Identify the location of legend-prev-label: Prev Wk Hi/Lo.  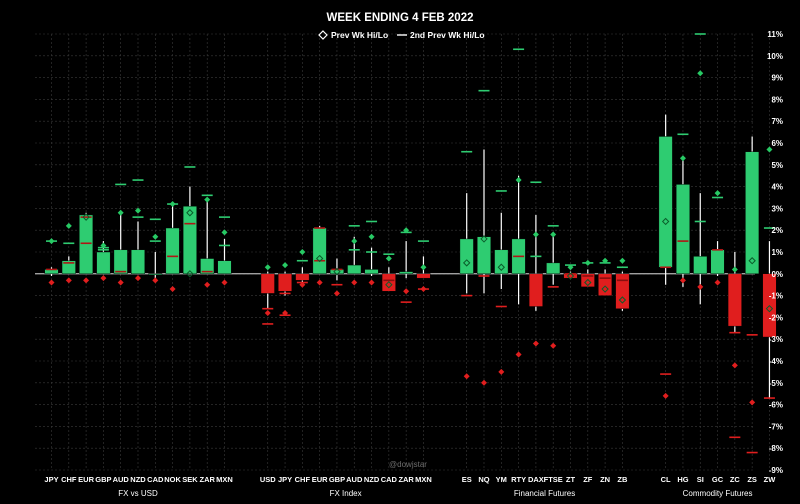
(359, 35).